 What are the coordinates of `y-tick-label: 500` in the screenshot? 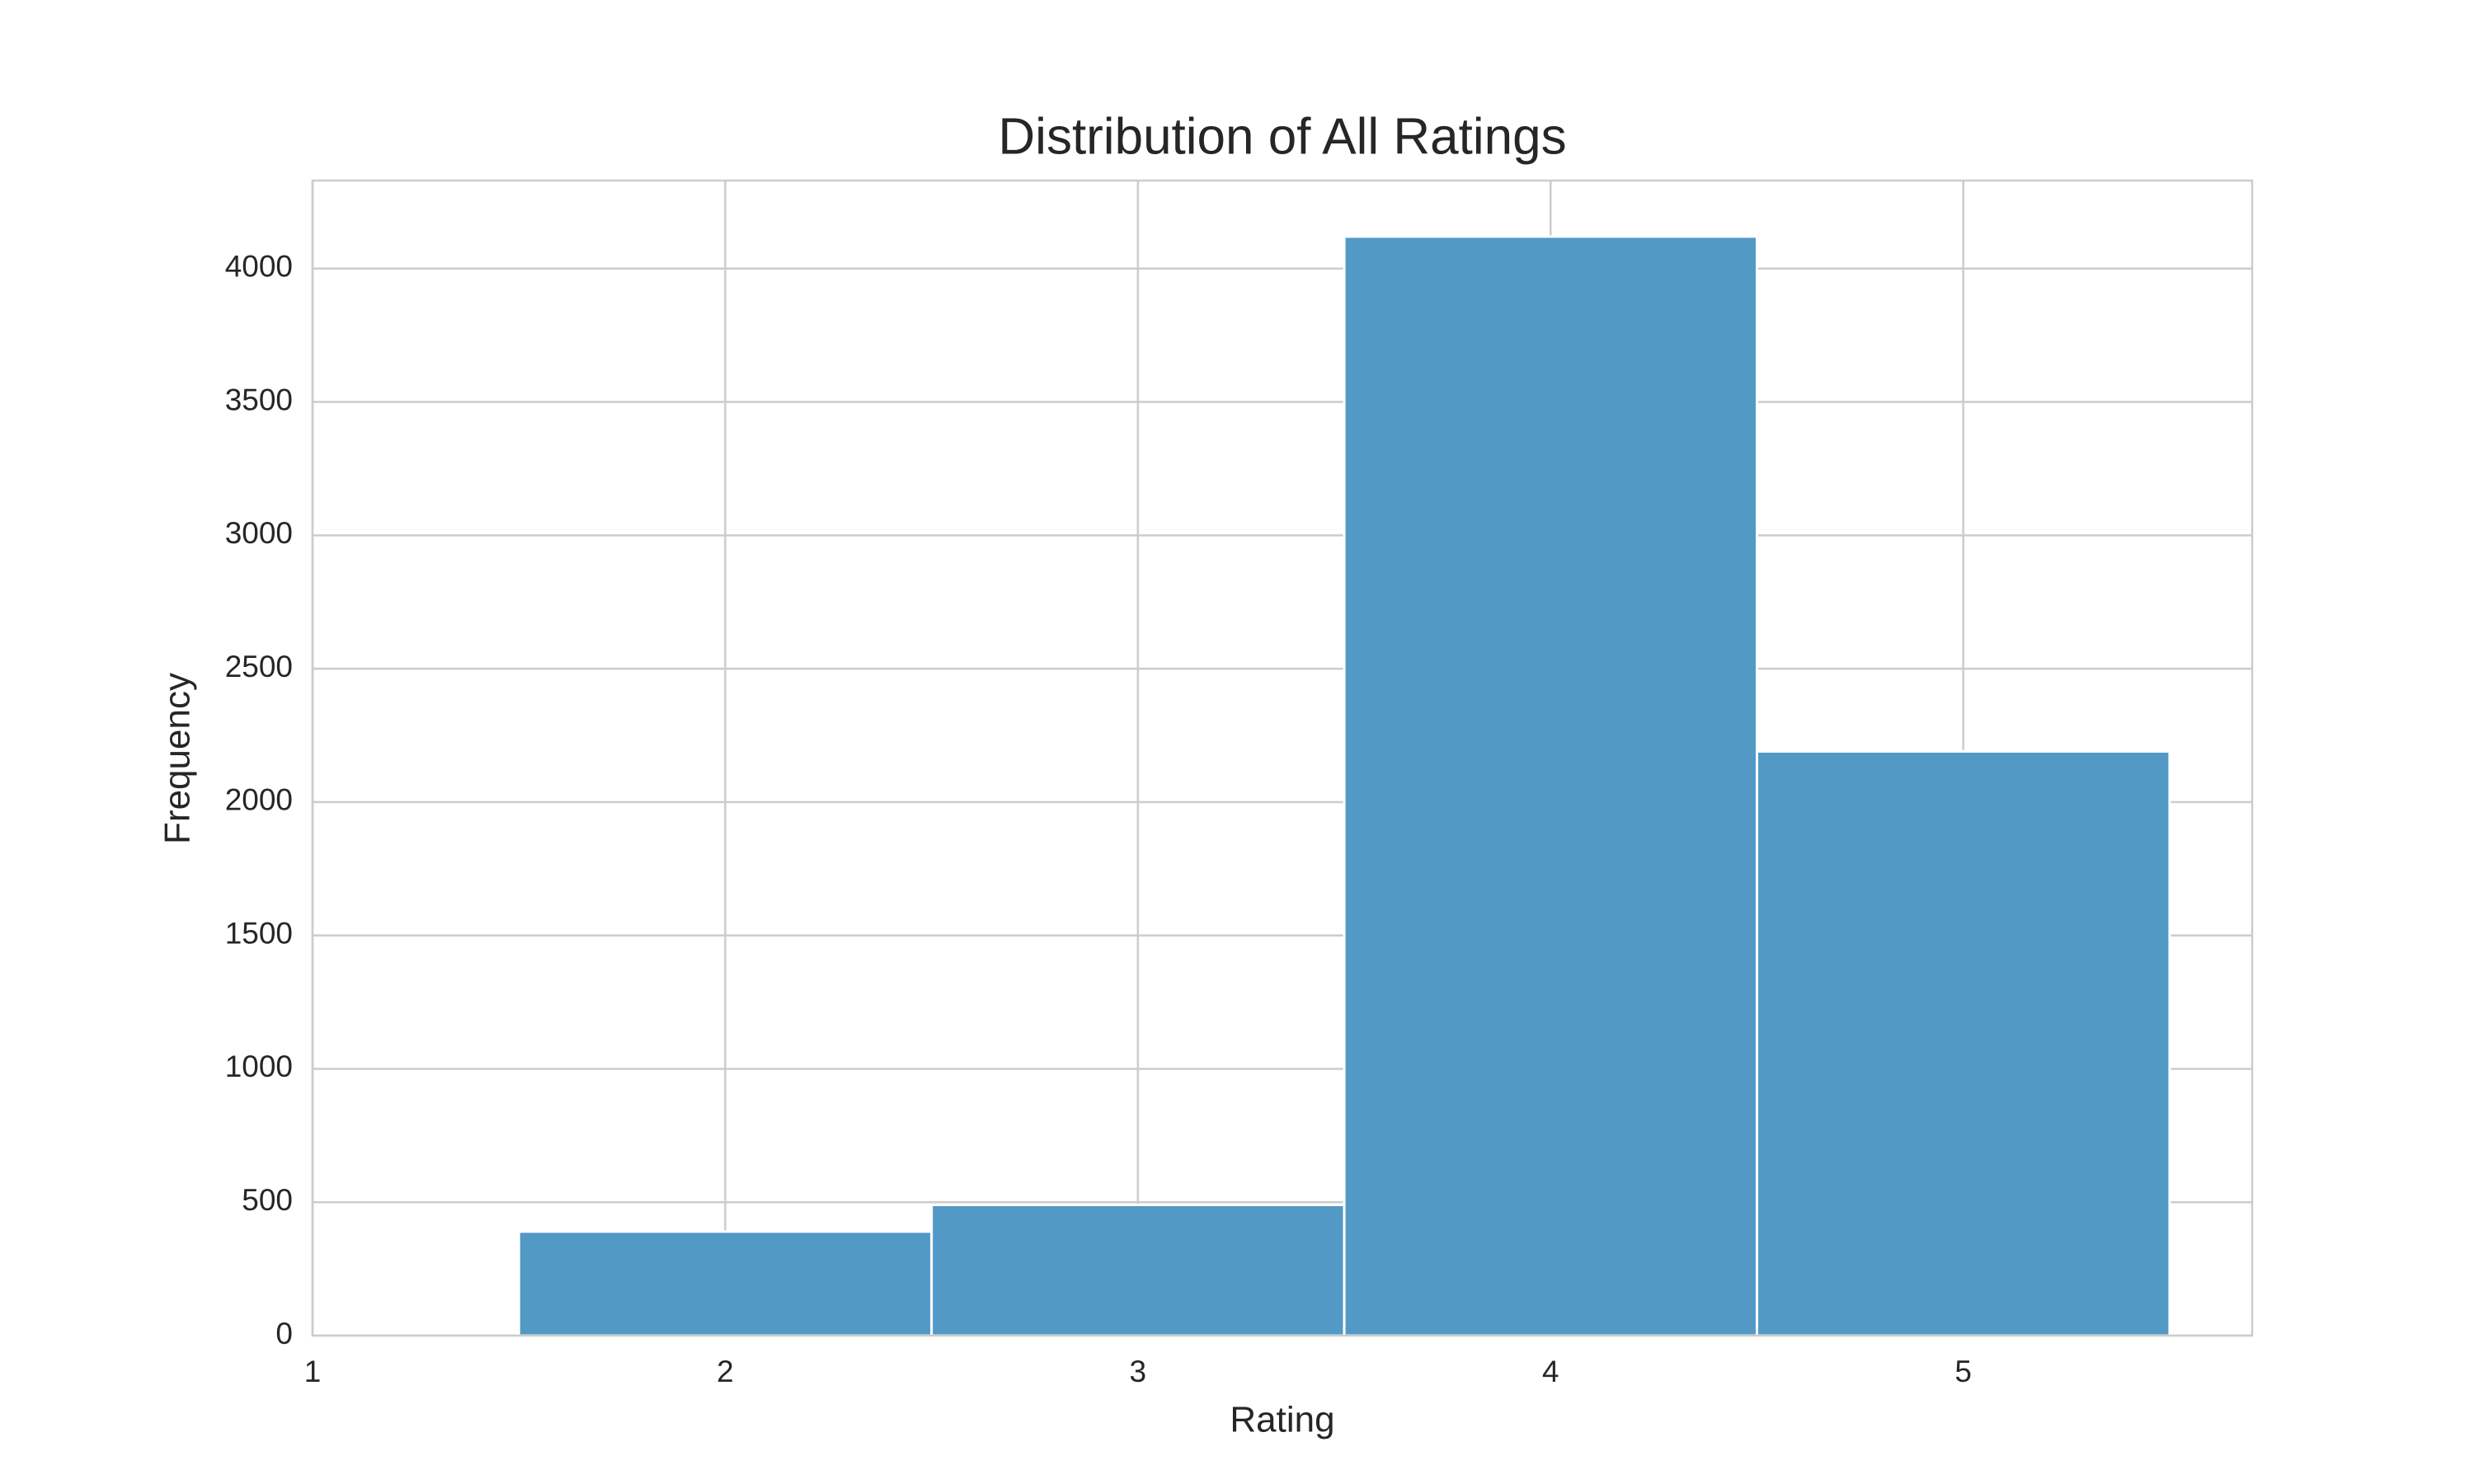 It's located at (267, 1200).